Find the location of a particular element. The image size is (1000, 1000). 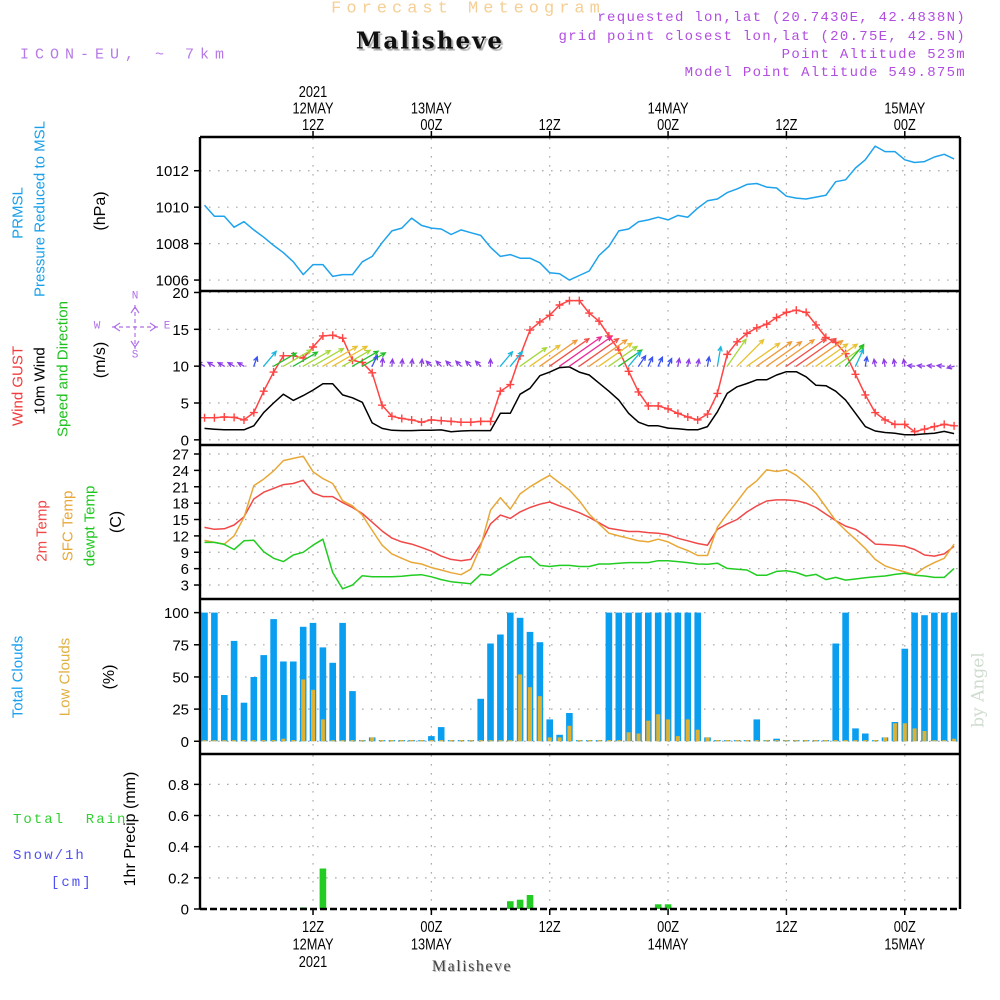

y-tick-label: 15 is located at coordinates (180, 520).